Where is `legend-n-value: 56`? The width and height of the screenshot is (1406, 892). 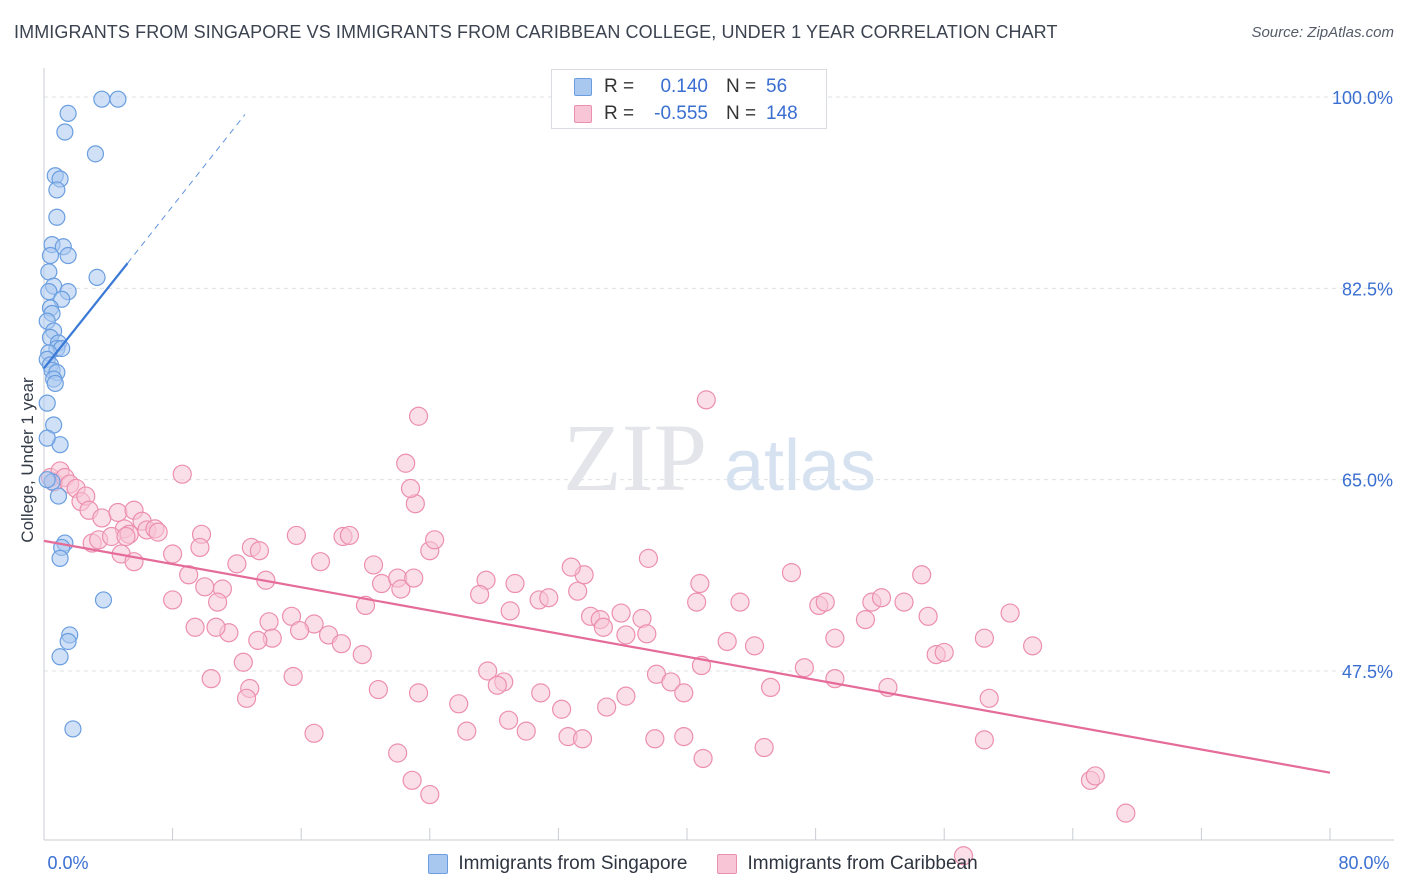 legend-n-value: 56 is located at coordinates (777, 86).